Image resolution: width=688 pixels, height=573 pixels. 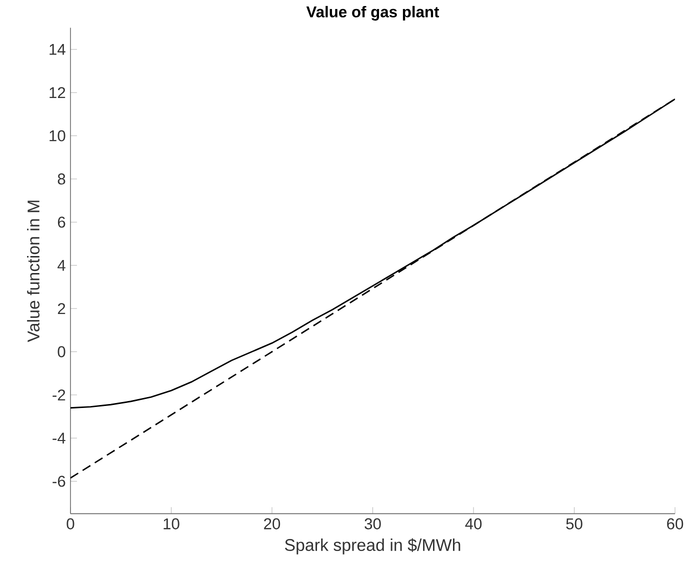 What do you see at coordinates (58, 49) in the screenshot?
I see `y-tick-label: 14` at bounding box center [58, 49].